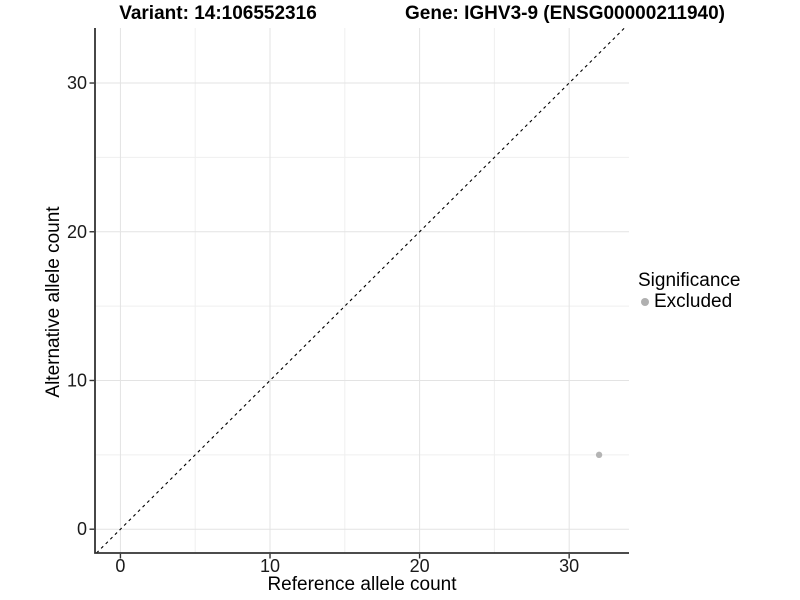 This screenshot has height=600, width=800. Describe the element at coordinates (689, 280) in the screenshot. I see `legend-title: Significance` at that location.